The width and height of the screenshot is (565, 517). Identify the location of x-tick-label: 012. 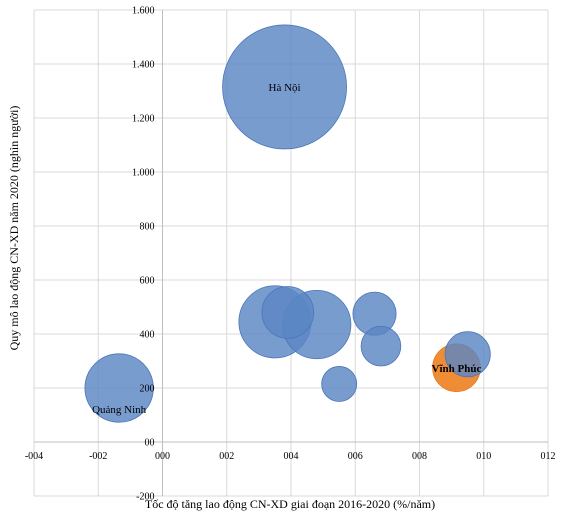
(548, 456).